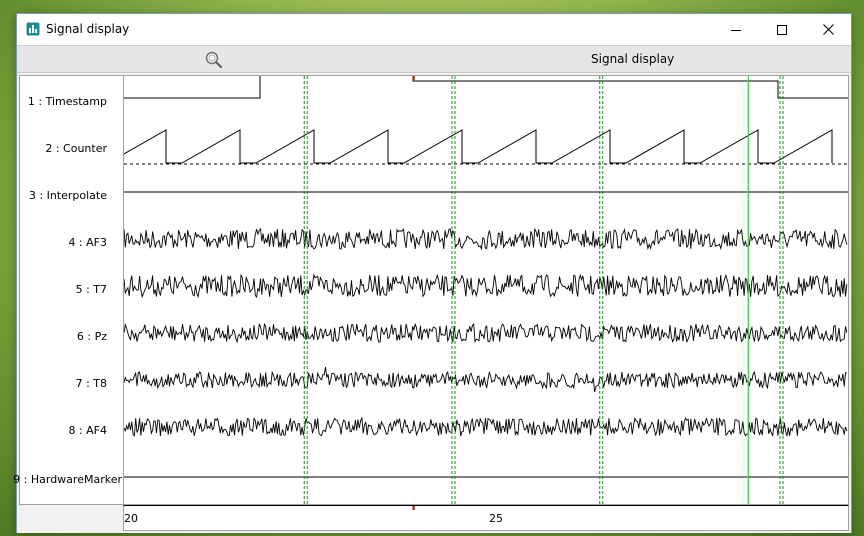 The width and height of the screenshot is (864, 536). What do you see at coordinates (87, 430) in the screenshot?
I see `channel-label: 8 : AF4` at bounding box center [87, 430].